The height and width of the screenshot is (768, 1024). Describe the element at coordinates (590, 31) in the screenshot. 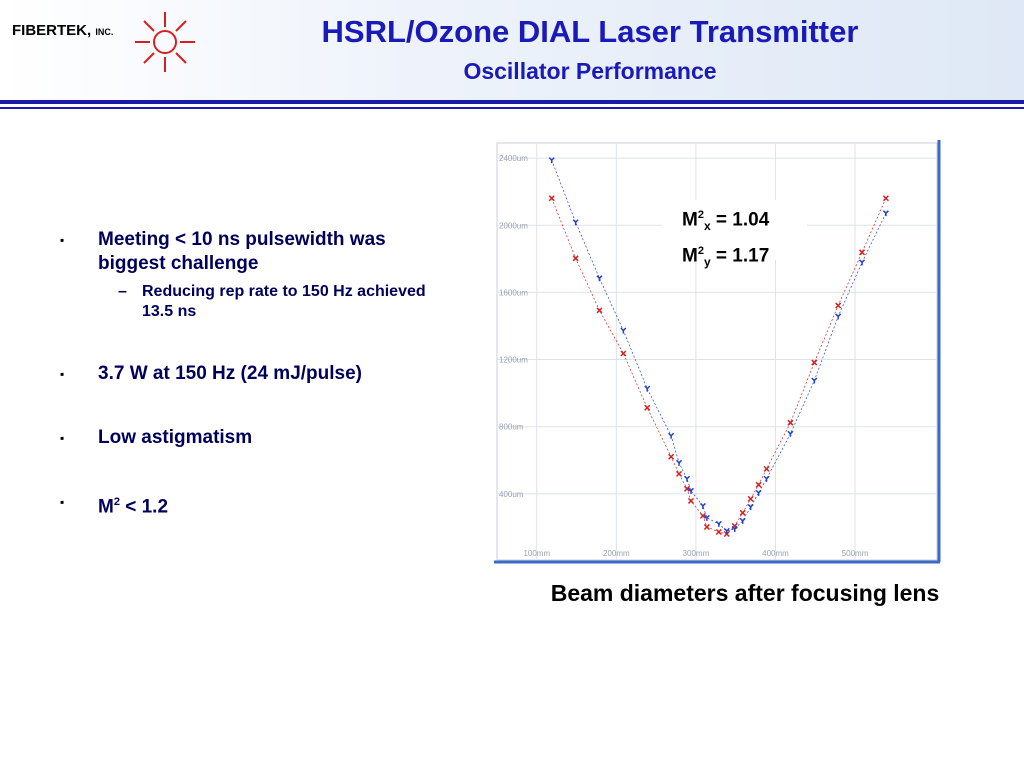

I see `title: HSRL/Ozone DIAL Laser Transmitter` at that location.